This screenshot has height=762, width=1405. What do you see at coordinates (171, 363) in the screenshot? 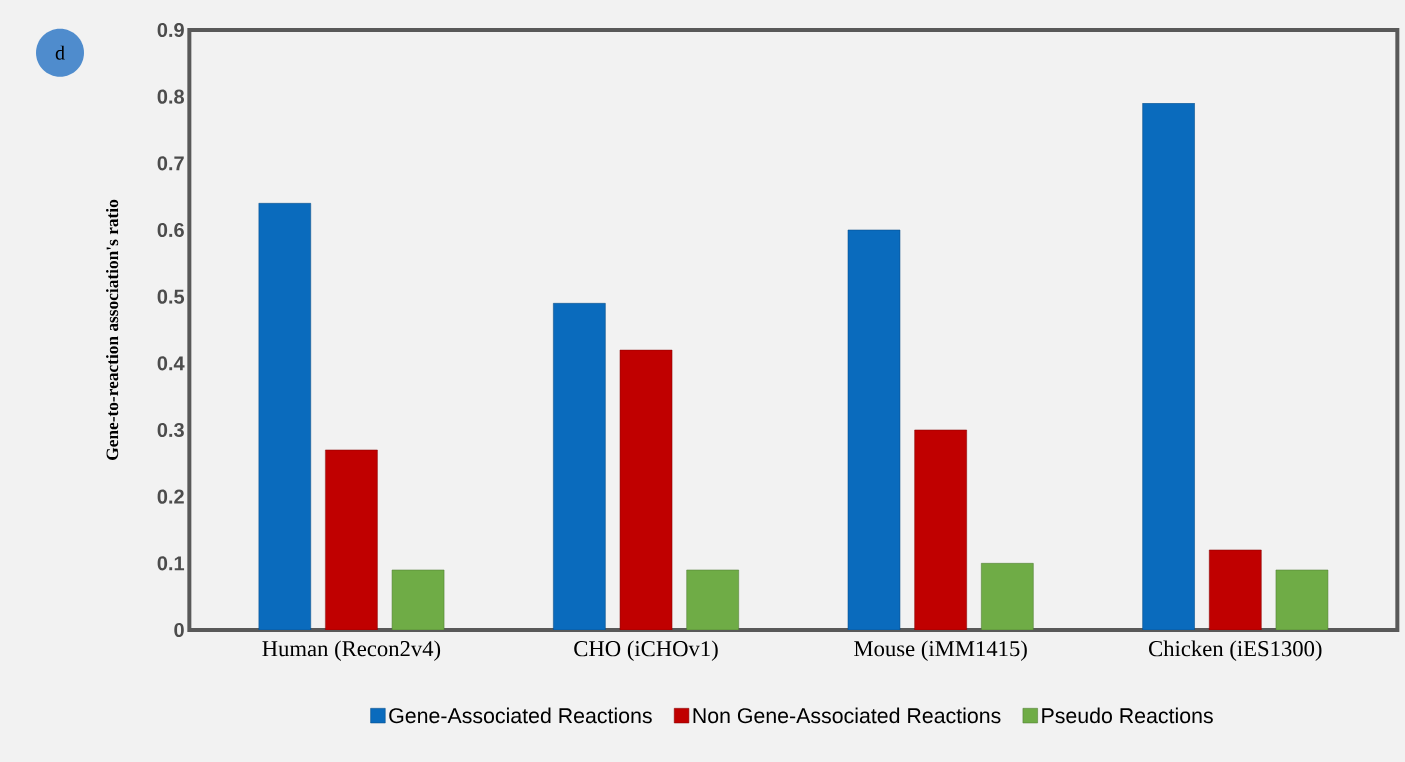
I see `y-tick-label: 0.4` at bounding box center [171, 363].